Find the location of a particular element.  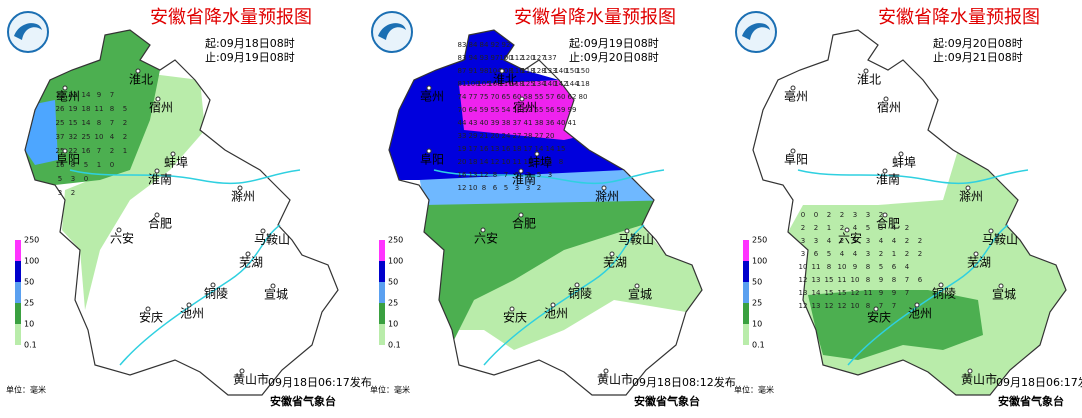

grid-value: 11 is located at coordinates (842, 280).